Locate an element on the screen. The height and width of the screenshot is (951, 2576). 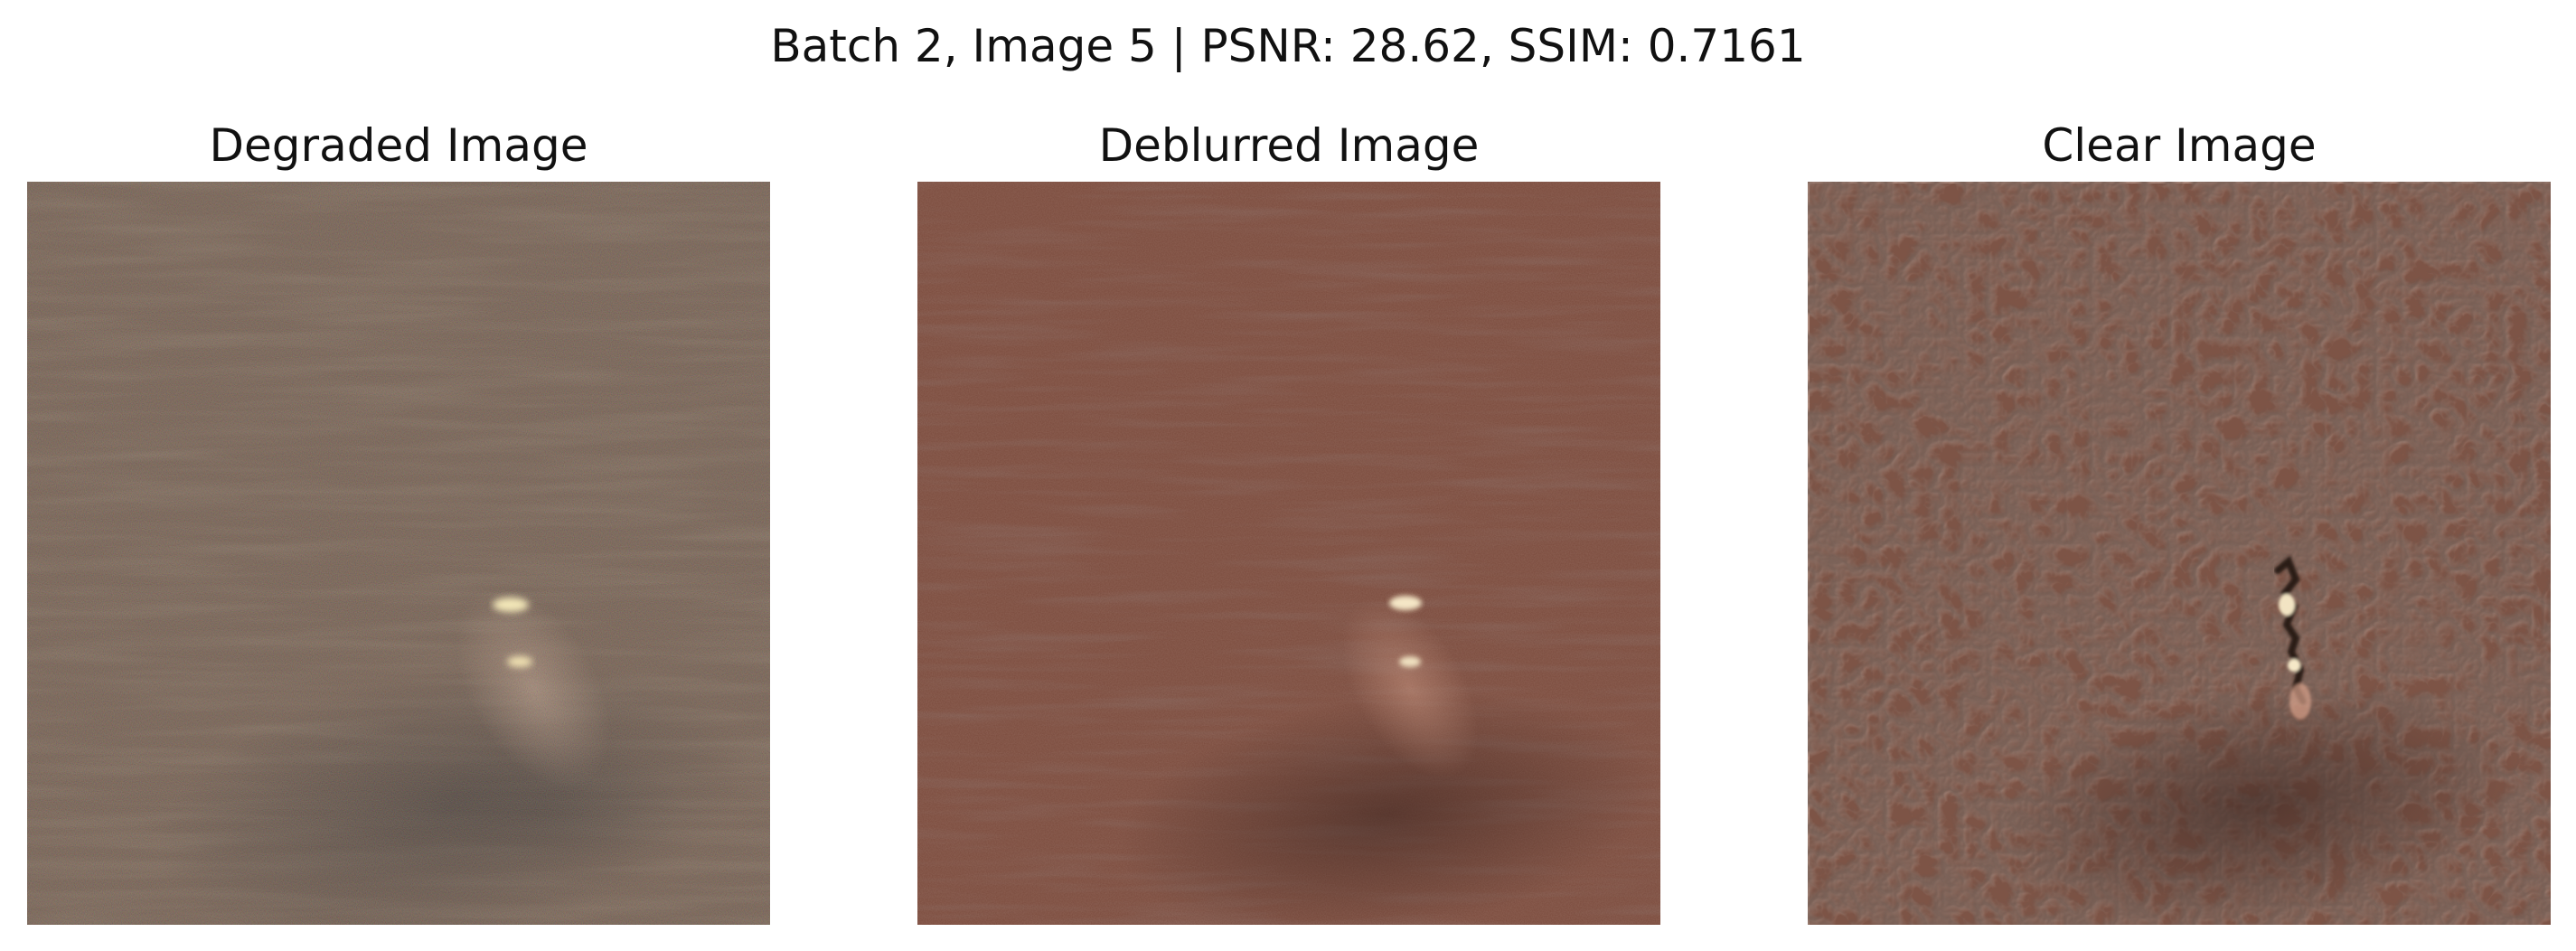
panel-title-deblurred: Deblurred Image is located at coordinates (1289, 145).